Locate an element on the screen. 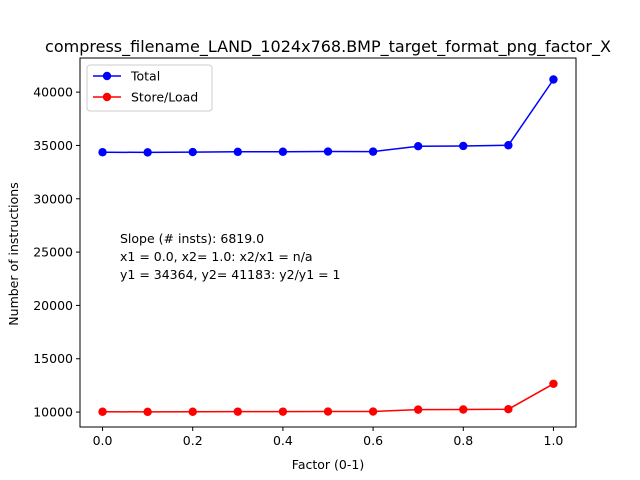 The image size is (640, 480). y-tick-label: 10000 is located at coordinates (53, 412).